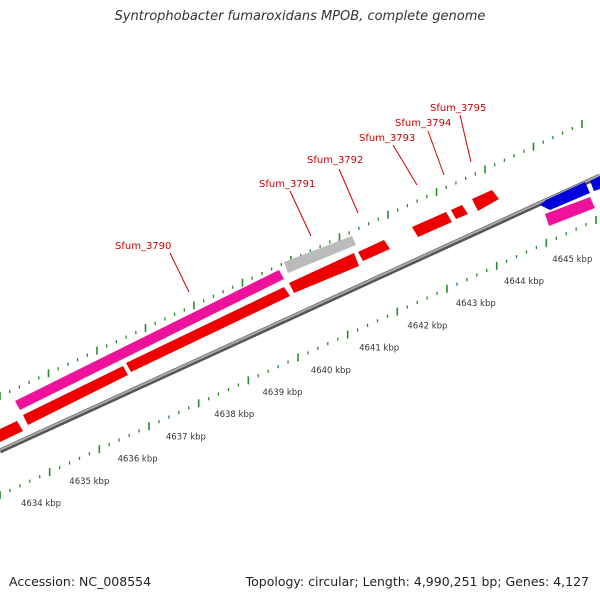  I want to click on kbp-label: 4645 kbp, so click(572, 260).